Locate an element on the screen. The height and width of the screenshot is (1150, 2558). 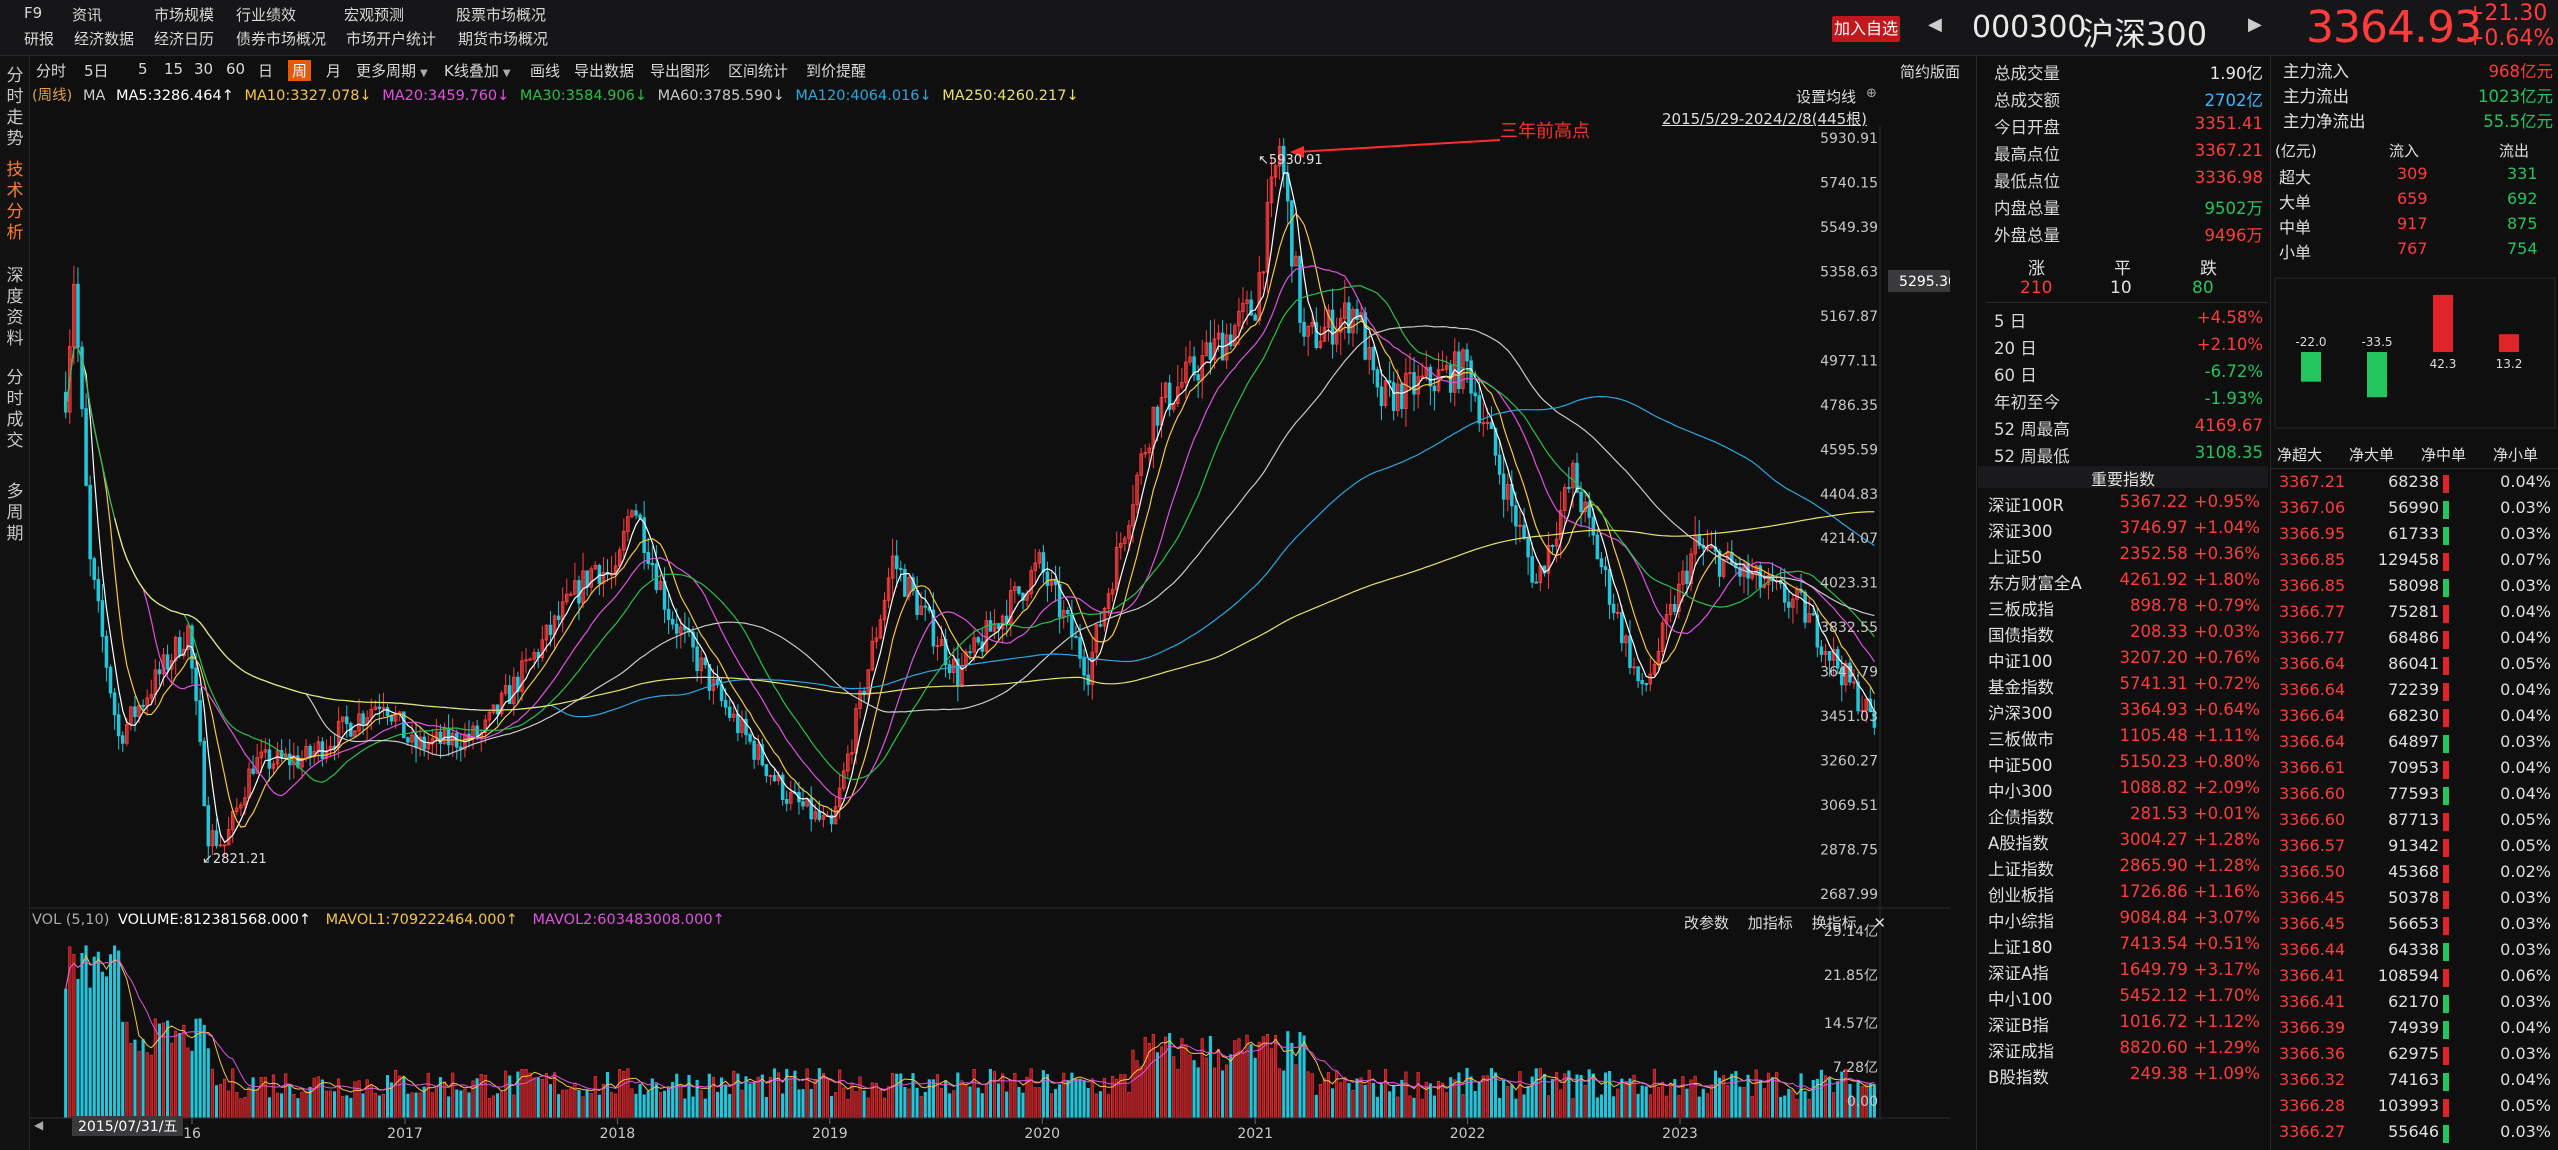
left-tab: 分时走势 is located at coordinates (15, 107).